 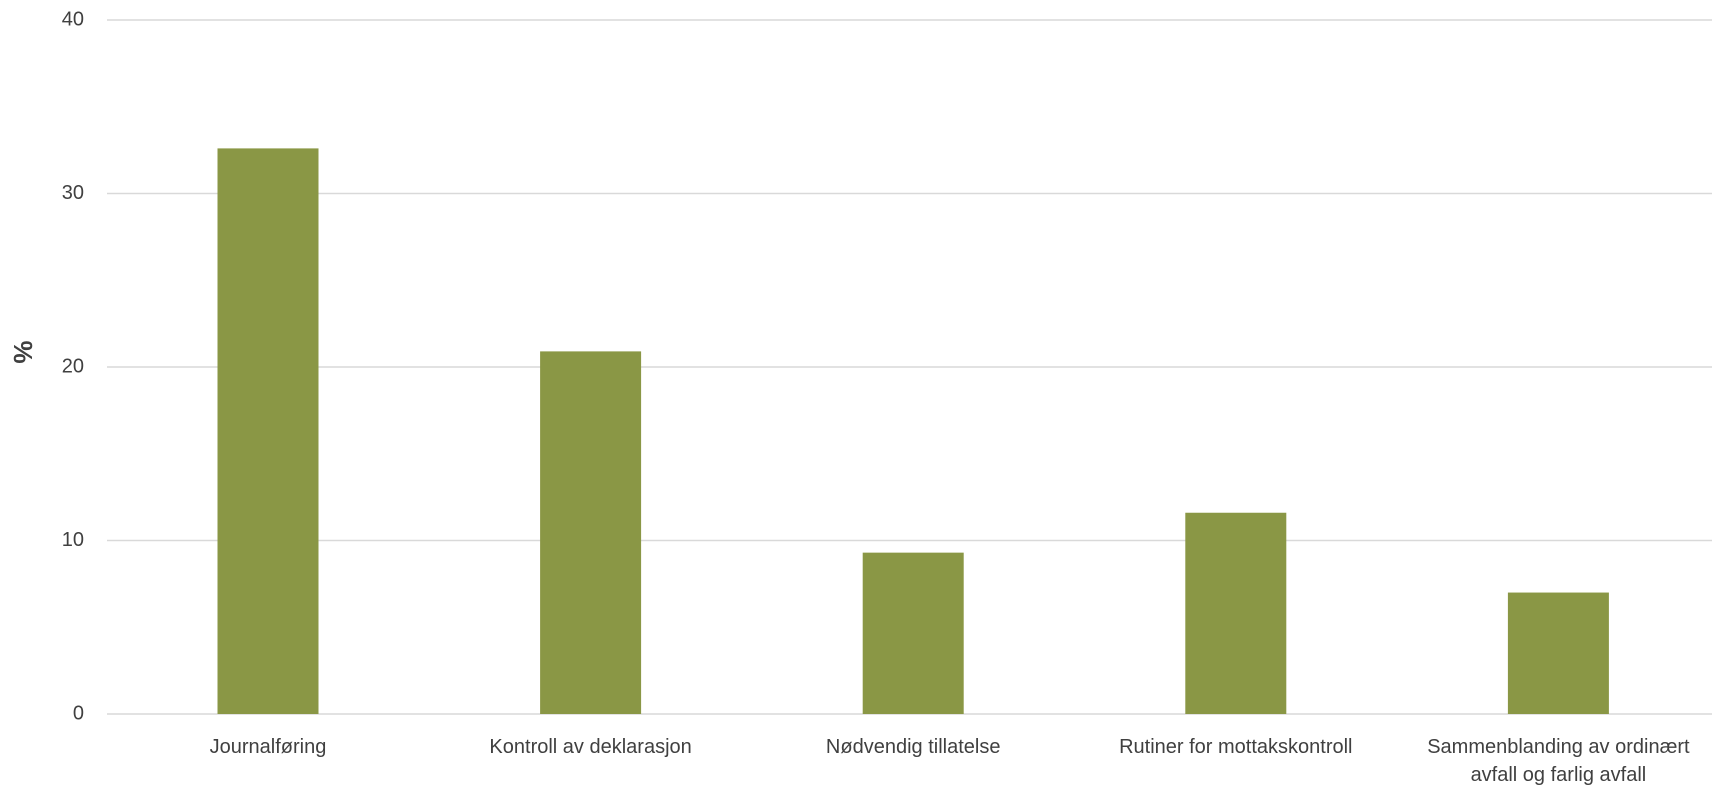 What do you see at coordinates (23, 351) in the screenshot?
I see `y-axis-title: %` at bounding box center [23, 351].